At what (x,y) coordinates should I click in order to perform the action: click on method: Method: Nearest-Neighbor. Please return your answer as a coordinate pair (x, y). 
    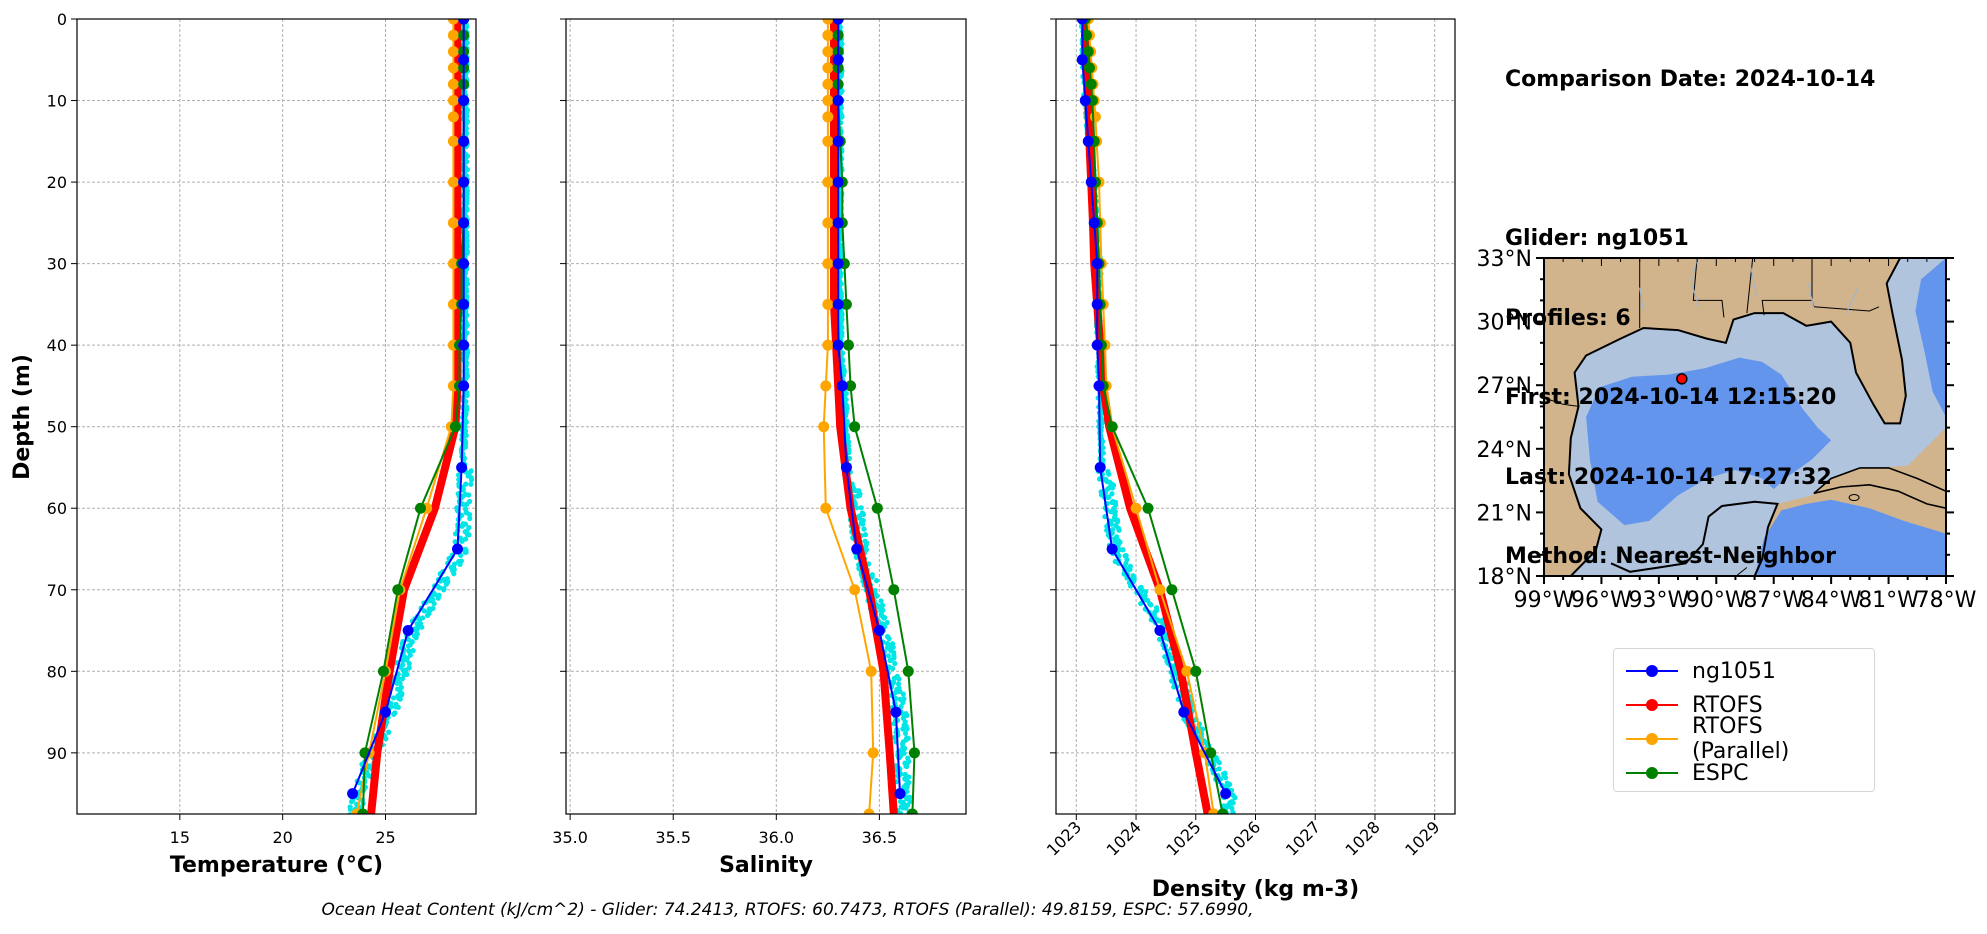
    Looking at the image, I should click on (1670, 556).